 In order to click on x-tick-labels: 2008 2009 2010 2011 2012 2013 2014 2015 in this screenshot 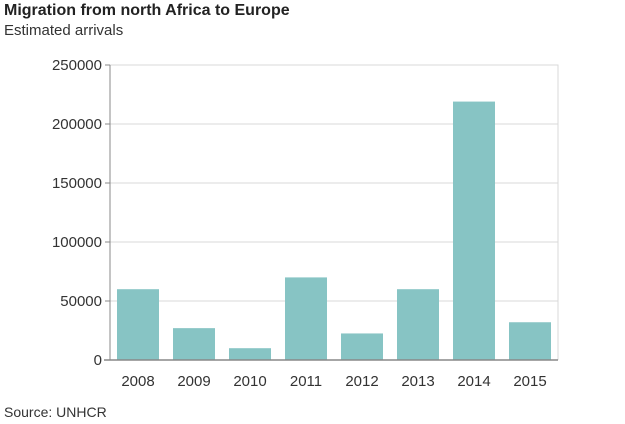, I will do `click(333, 381)`.